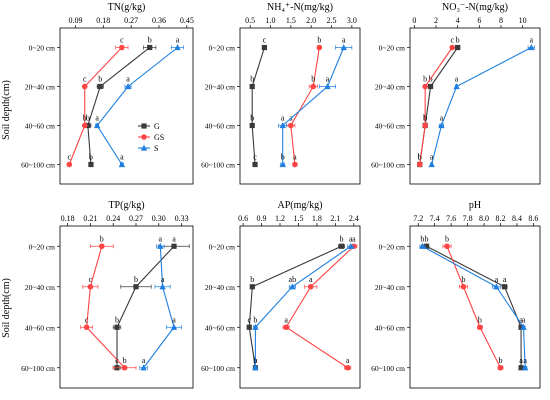  What do you see at coordinates (320, 302) in the screenshot?
I see `series-gs: a a a a` at bounding box center [320, 302].